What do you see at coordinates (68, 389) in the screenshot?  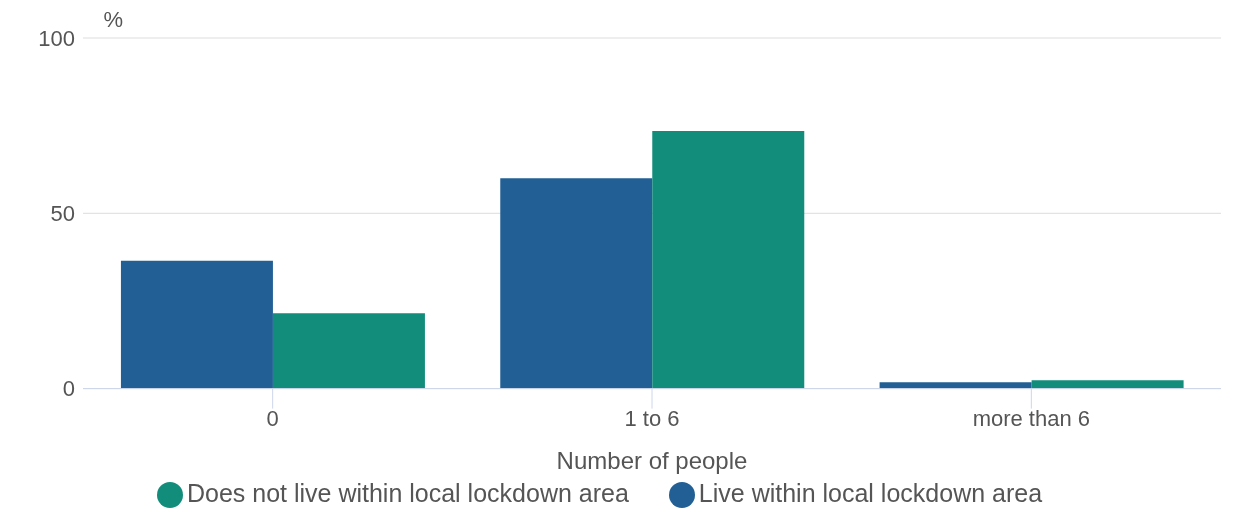 I see `y-tick-label: 0` at bounding box center [68, 389].